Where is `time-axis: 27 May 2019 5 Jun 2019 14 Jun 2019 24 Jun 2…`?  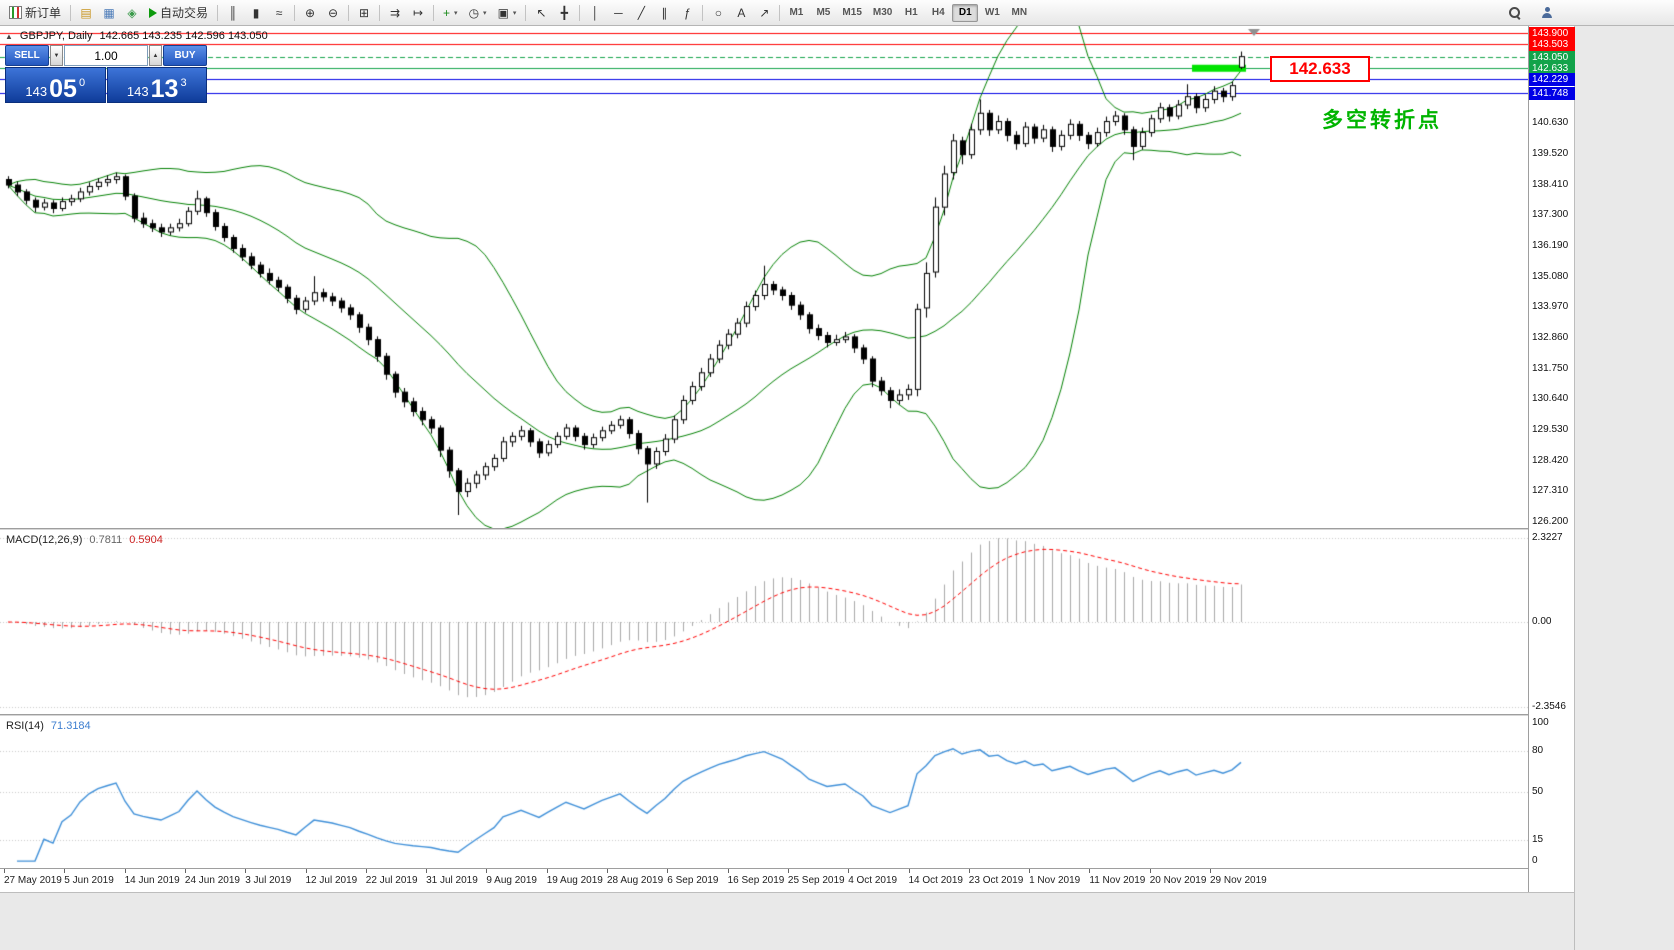 time-axis: 27 May 2019 5 Jun 2019 14 Jun 2019 24 Jun 2… is located at coordinates (764, 880).